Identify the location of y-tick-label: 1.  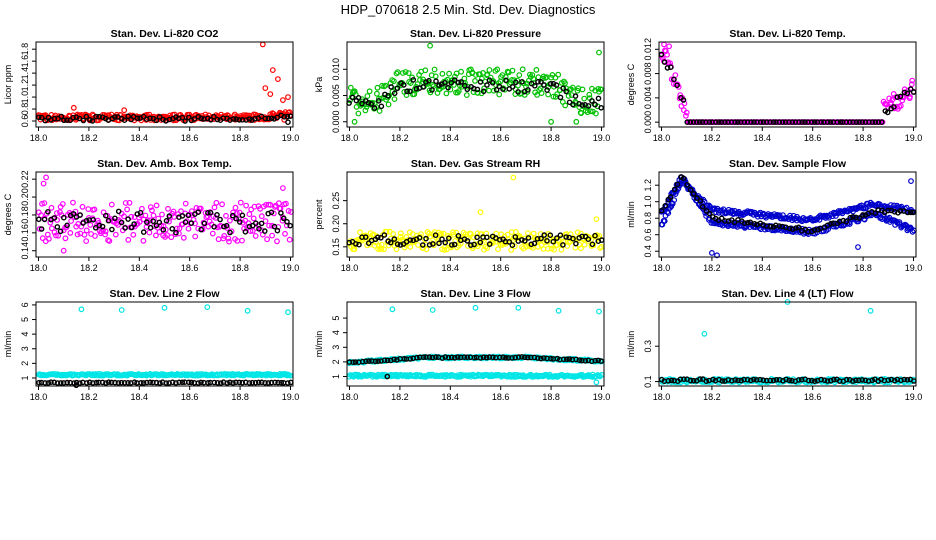
(25, 377).